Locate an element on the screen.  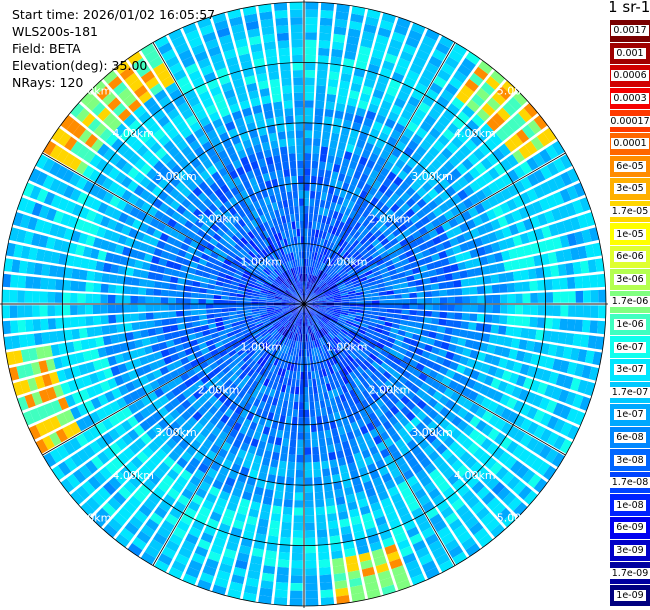
azimuth-spoke is located at coordinates (228, 173).